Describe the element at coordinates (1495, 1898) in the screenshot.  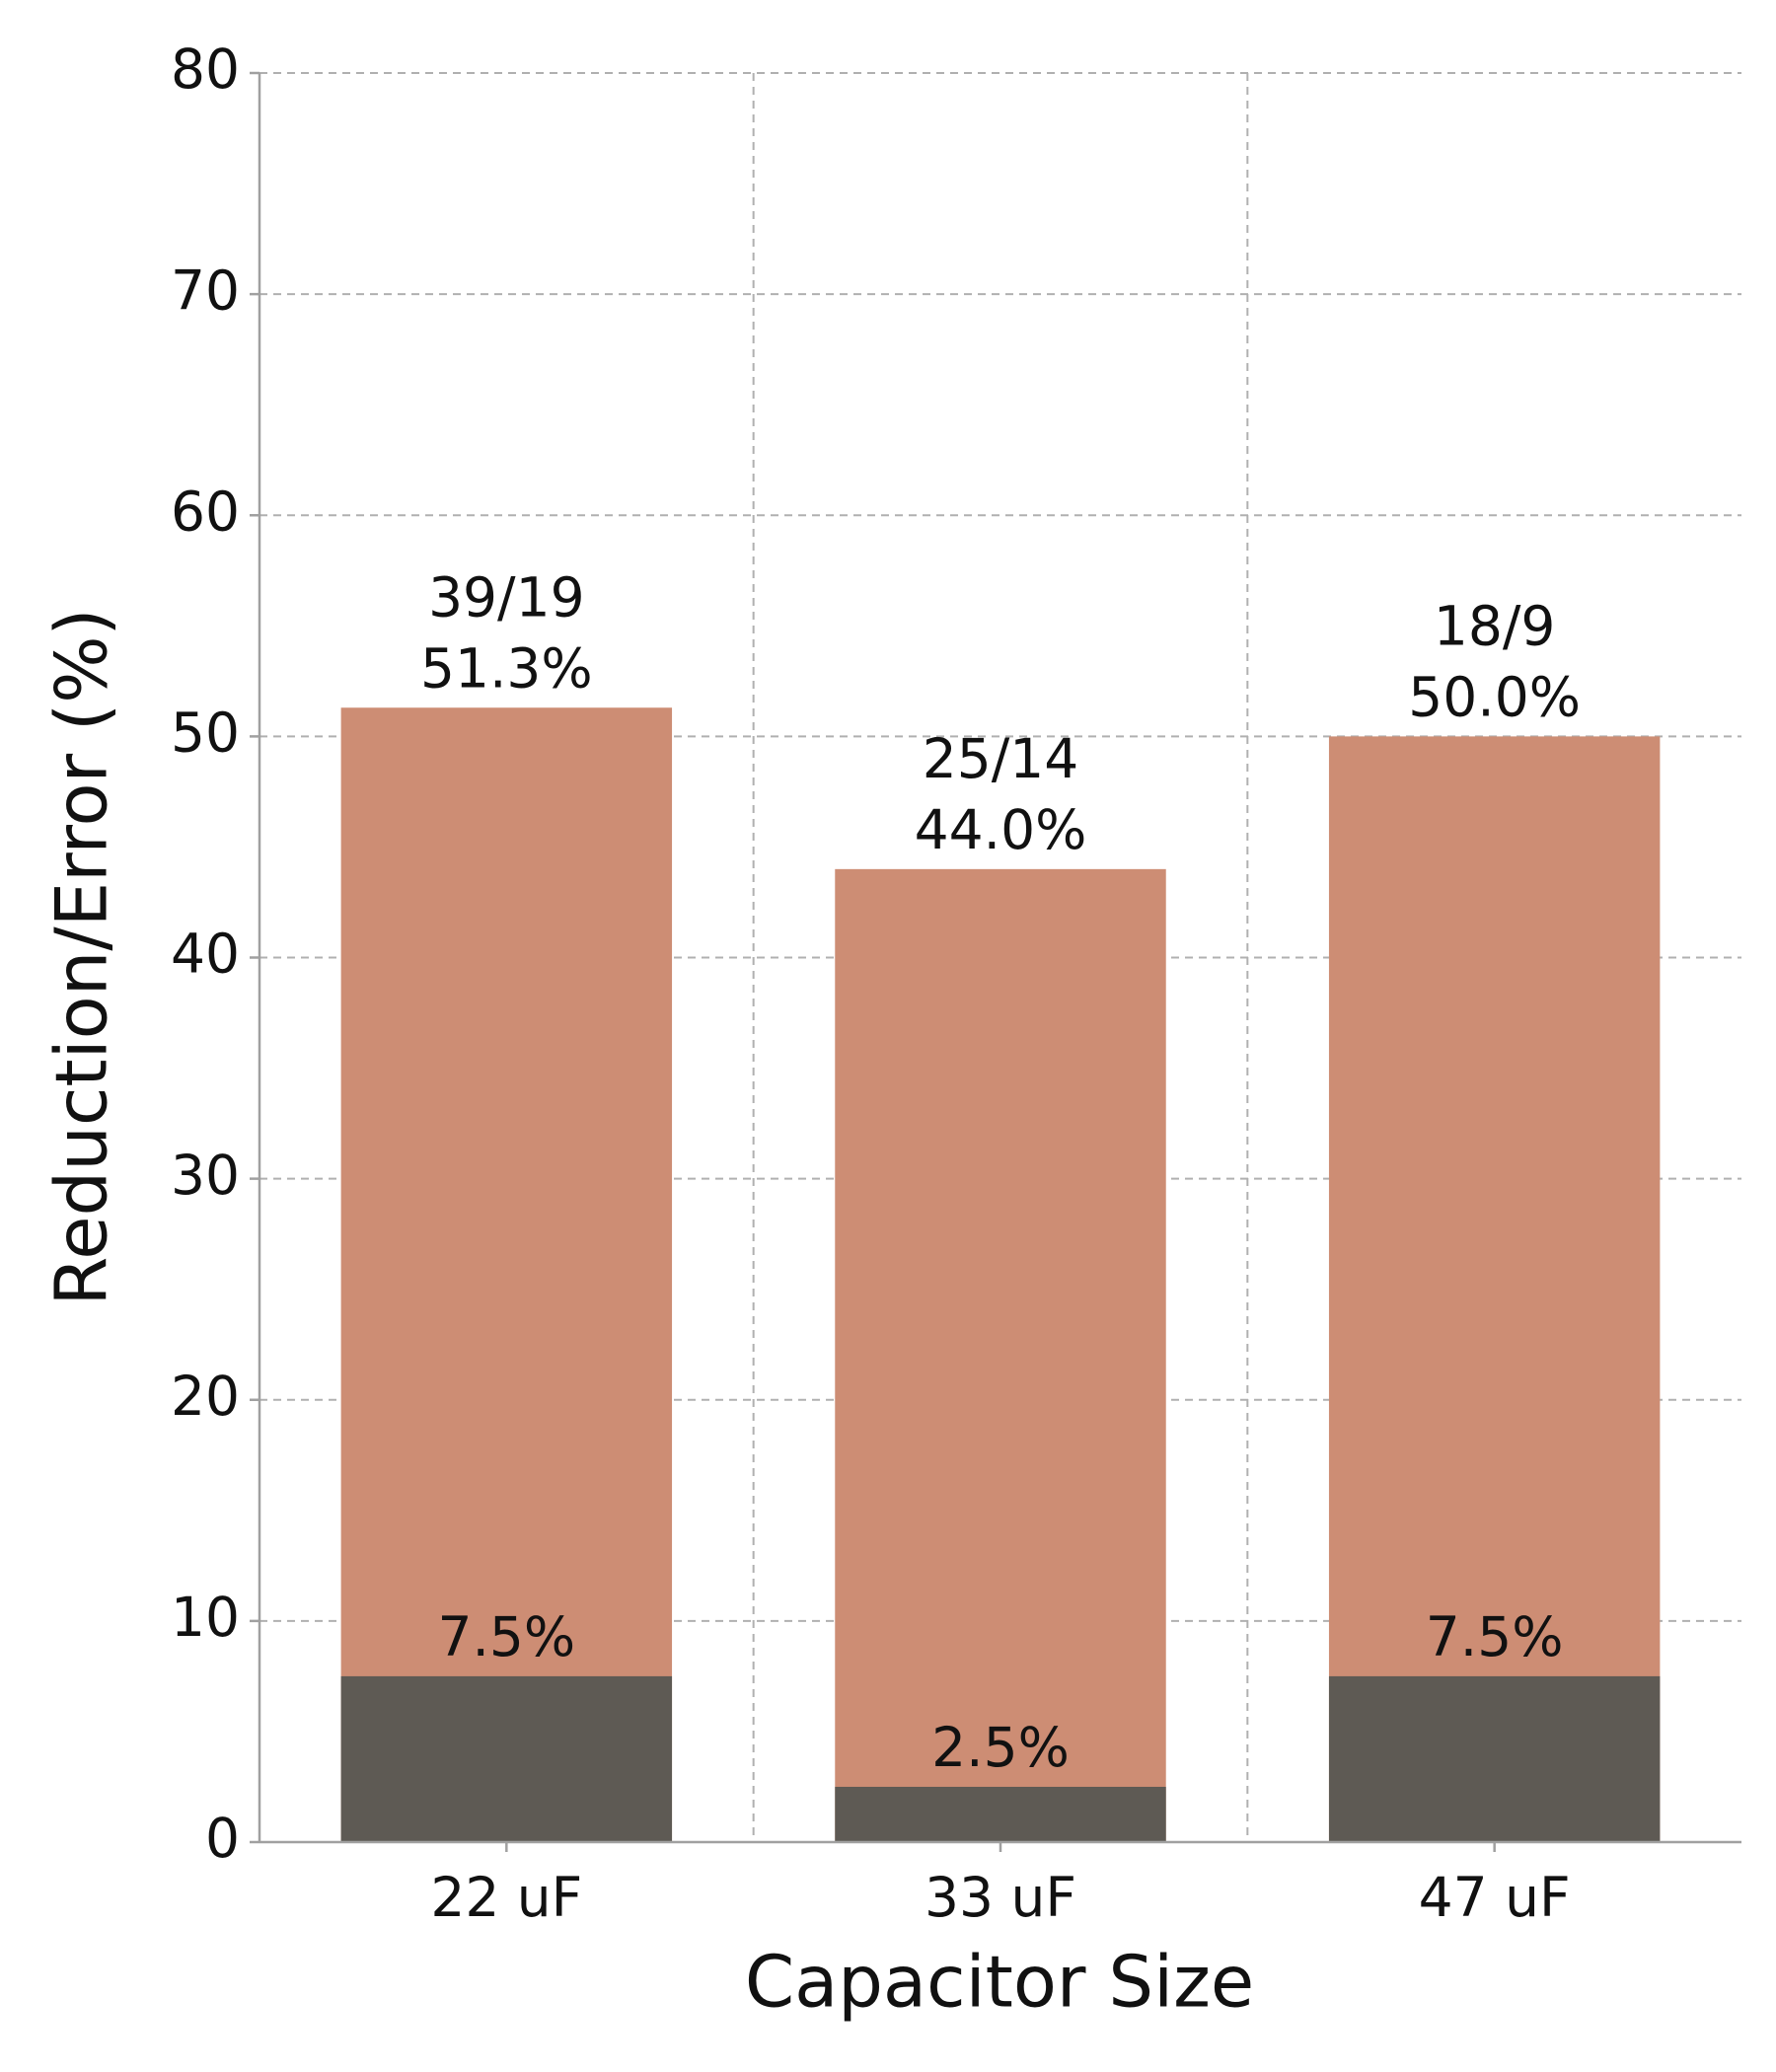
I see `x-tick-label: 47 uF` at that location.